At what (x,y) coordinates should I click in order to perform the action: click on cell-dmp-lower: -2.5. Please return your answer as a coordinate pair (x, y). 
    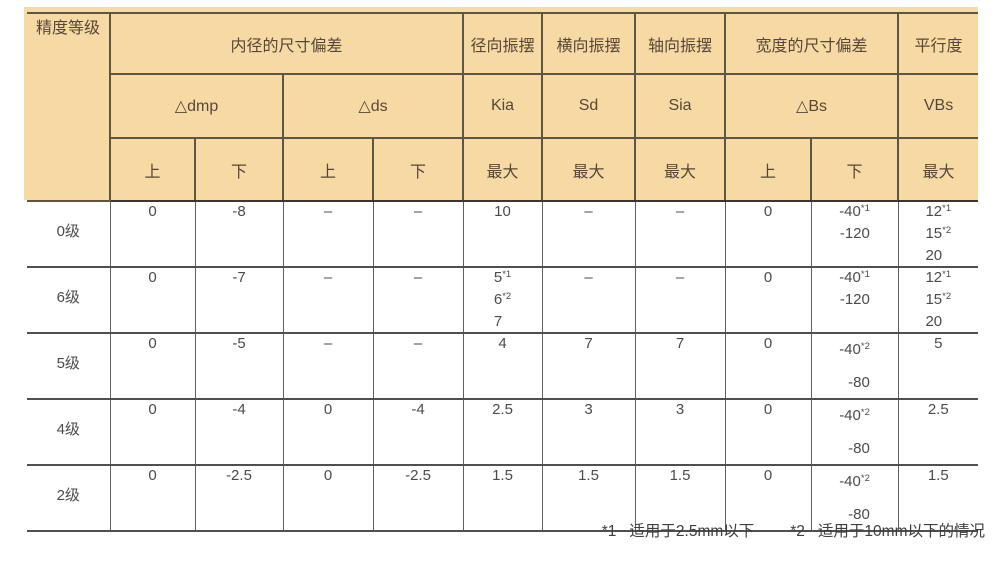
    Looking at the image, I should click on (239, 498).